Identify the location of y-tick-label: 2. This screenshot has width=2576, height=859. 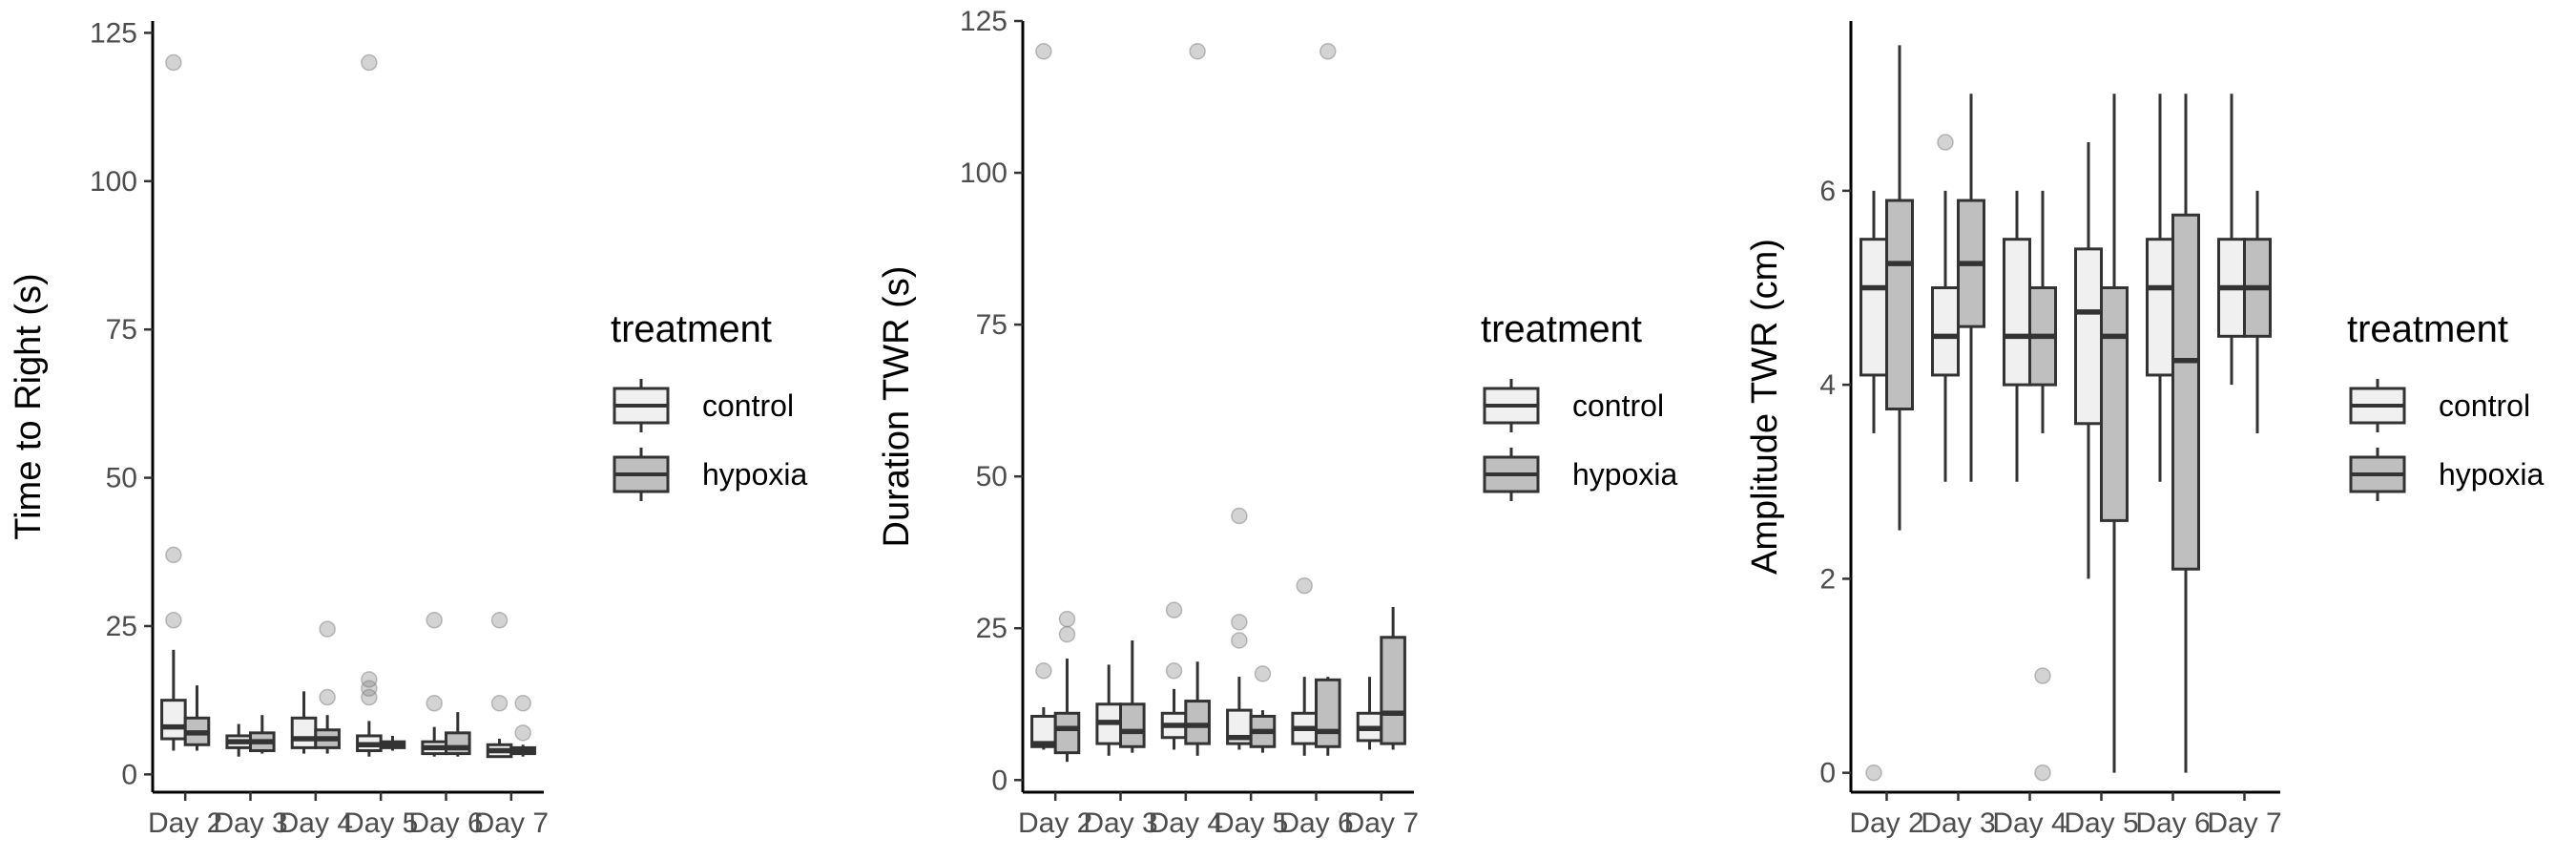
(1827, 579).